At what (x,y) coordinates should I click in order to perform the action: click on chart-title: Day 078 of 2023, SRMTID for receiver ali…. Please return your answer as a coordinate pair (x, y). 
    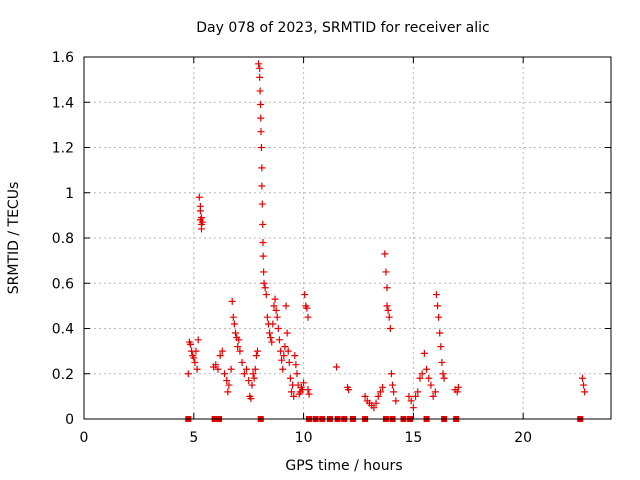
    Looking at the image, I should click on (342, 28).